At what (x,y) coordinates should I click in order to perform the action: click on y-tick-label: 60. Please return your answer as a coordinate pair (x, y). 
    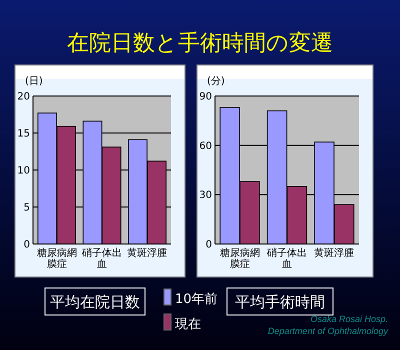
    Looking at the image, I should click on (205, 146).